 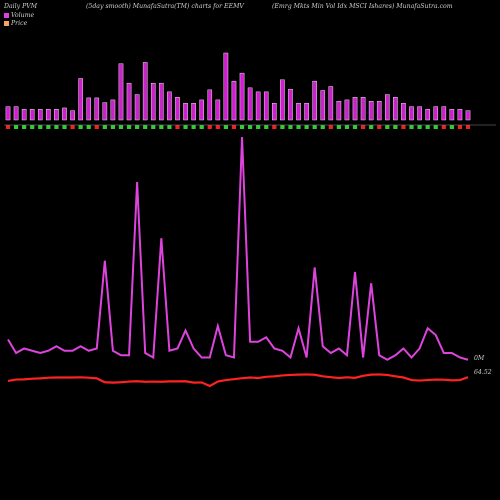 I want to click on price-line, so click(x=238, y=380).